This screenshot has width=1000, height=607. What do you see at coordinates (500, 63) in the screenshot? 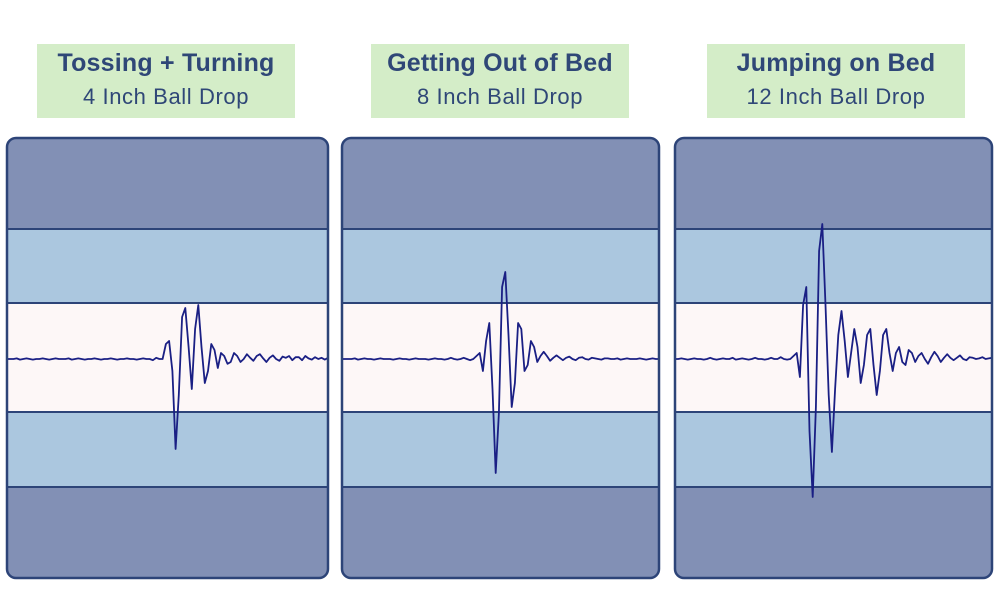
I see `panel-title: Getting Out of Bed` at bounding box center [500, 63].